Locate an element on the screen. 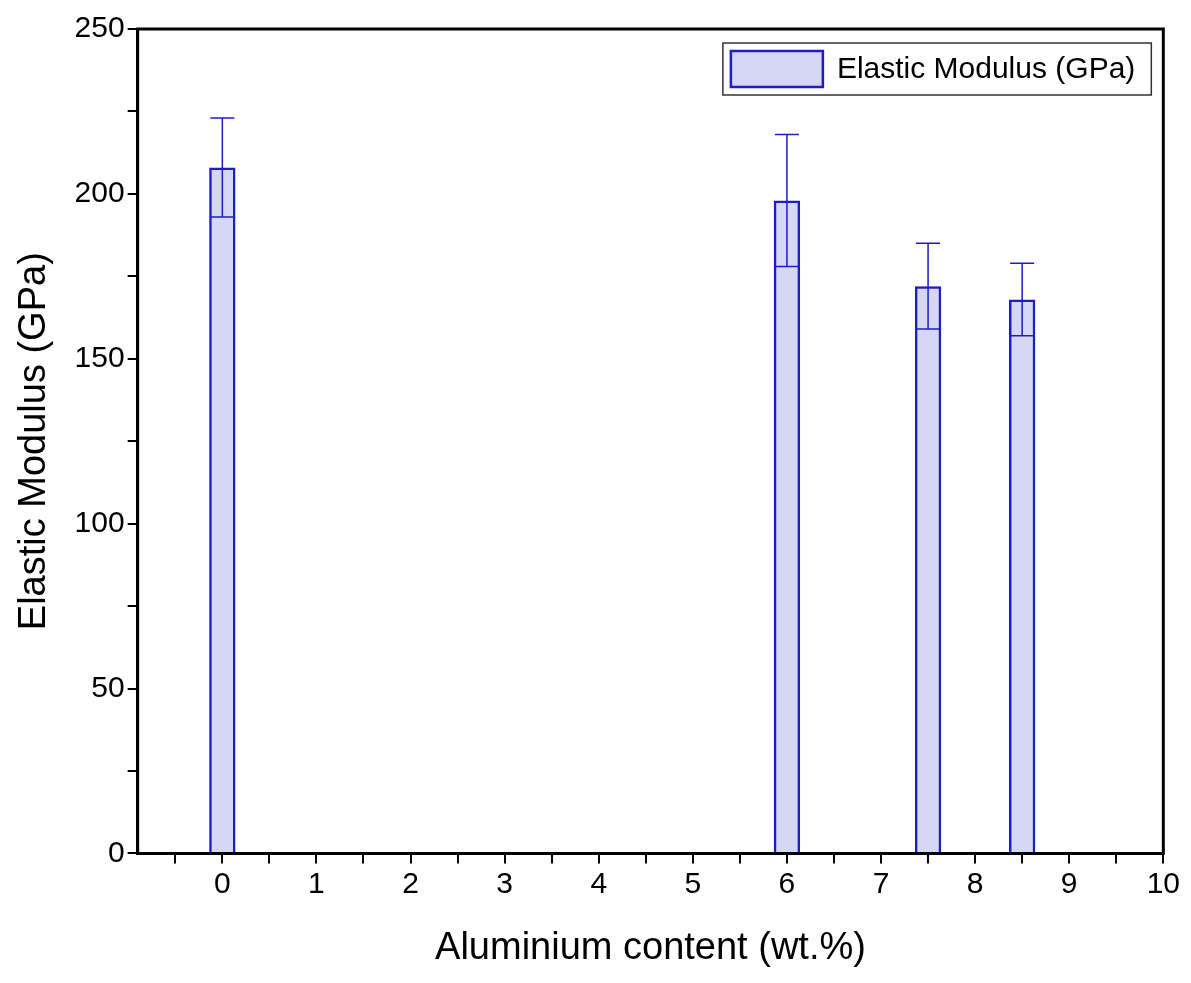 The image size is (1191, 983). y-tick-label: 200 is located at coordinates (99, 192).